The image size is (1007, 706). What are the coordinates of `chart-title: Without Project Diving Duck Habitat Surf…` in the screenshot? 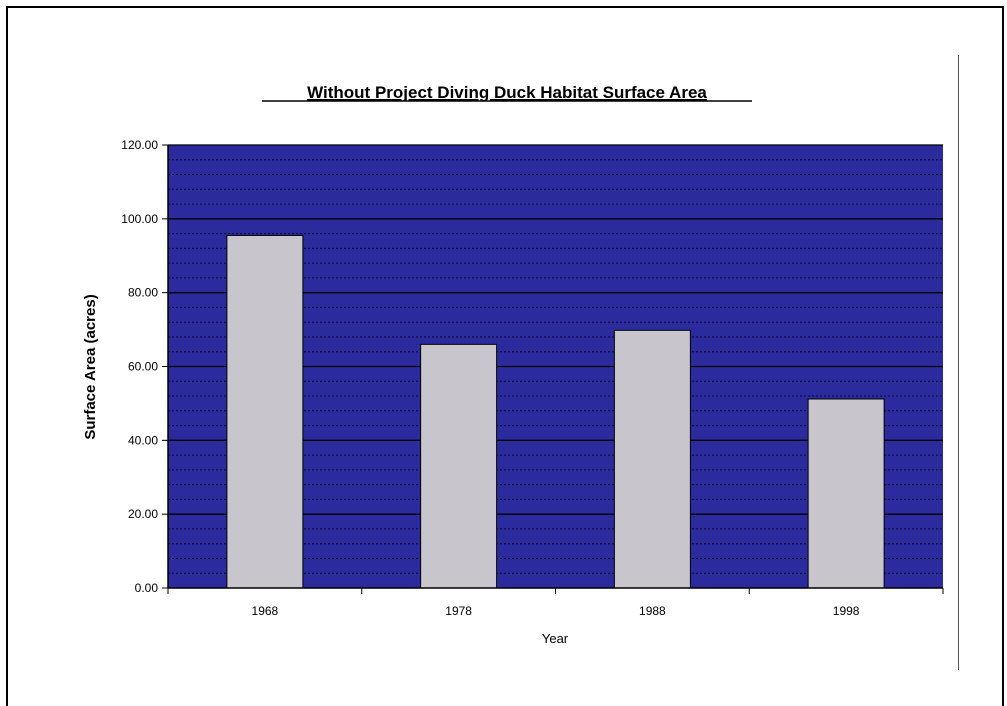 It's located at (507, 92).